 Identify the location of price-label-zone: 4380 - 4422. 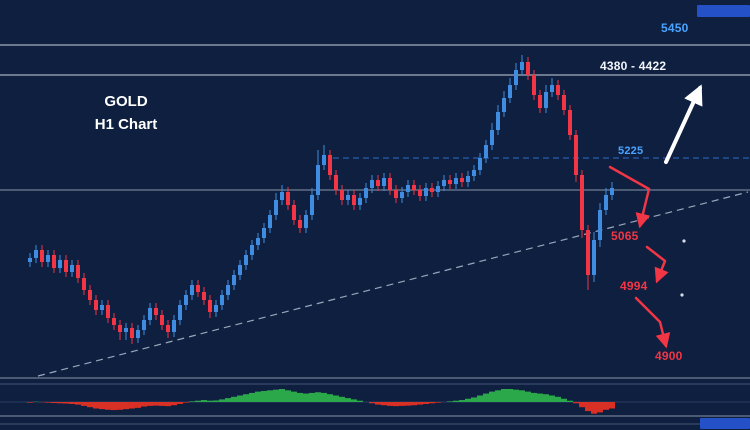
(633, 66).